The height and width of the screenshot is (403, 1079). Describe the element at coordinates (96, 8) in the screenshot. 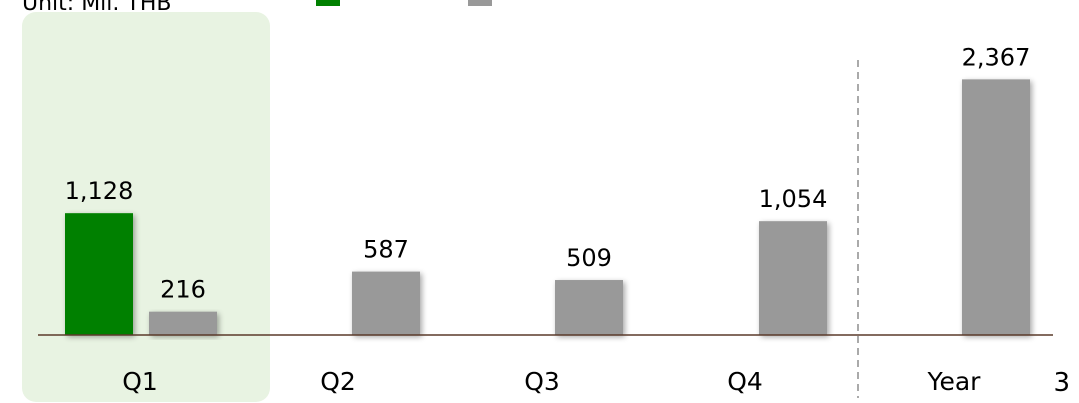

I see `unit-label: Unit: Mil. THB` at that location.